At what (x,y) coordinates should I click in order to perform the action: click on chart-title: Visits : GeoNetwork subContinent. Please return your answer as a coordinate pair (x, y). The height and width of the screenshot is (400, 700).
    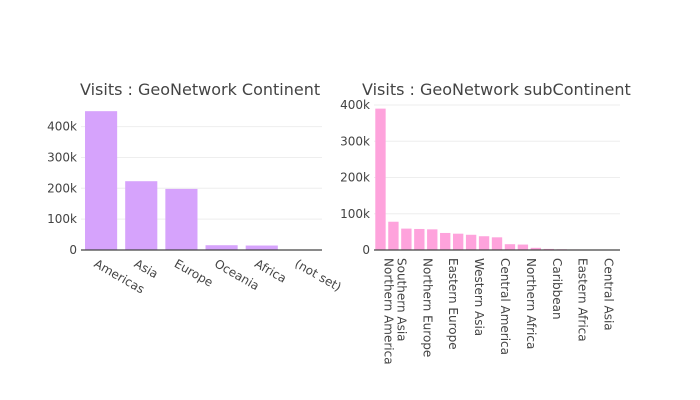
    Looking at the image, I should click on (496, 89).